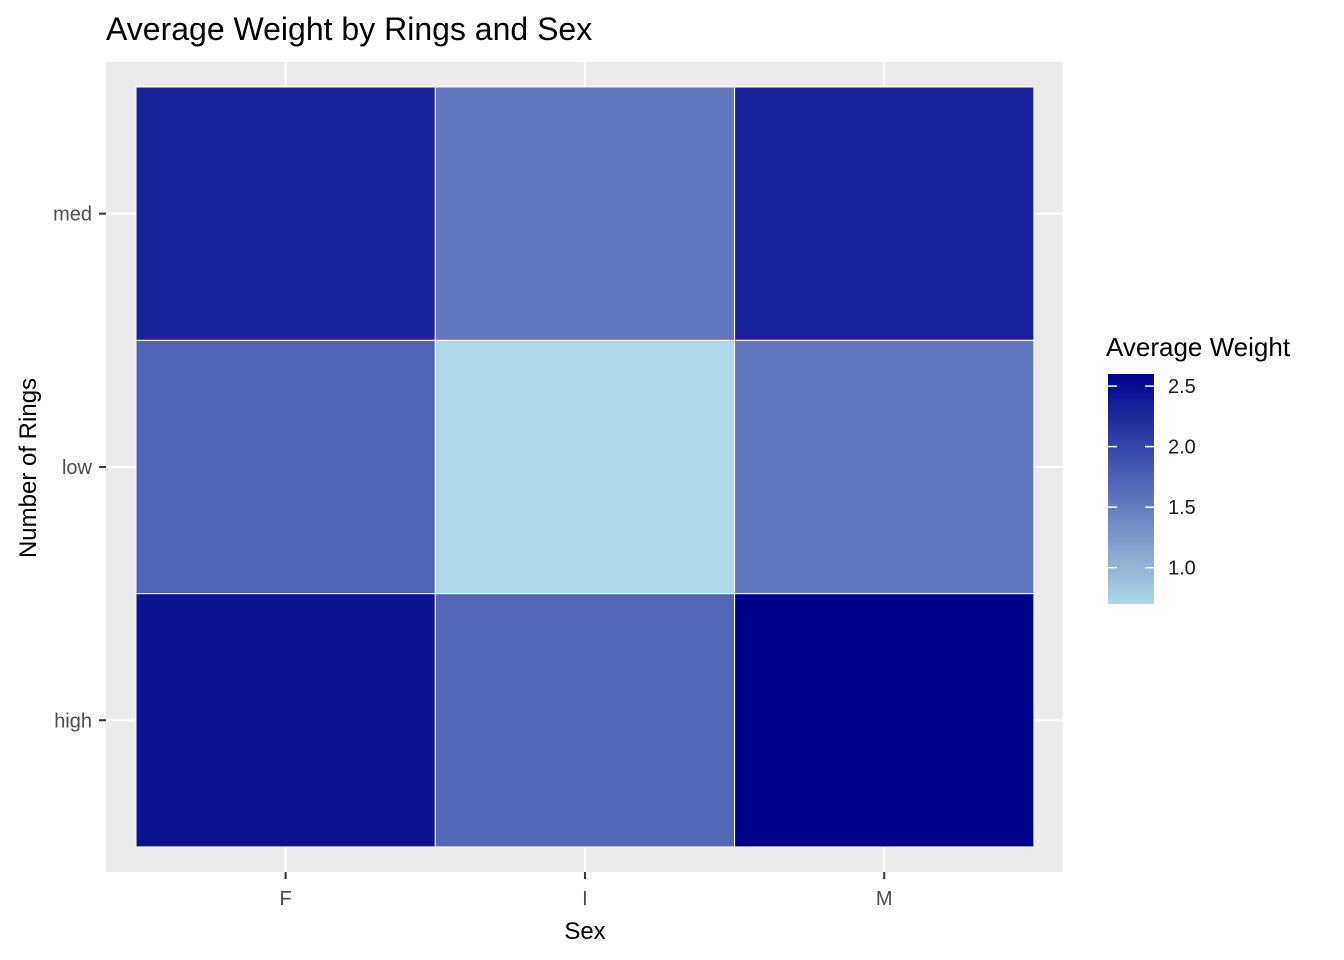 This screenshot has width=1344, height=960. What do you see at coordinates (1182, 448) in the screenshot?
I see `legend-tick-label: 2.0` at bounding box center [1182, 448].